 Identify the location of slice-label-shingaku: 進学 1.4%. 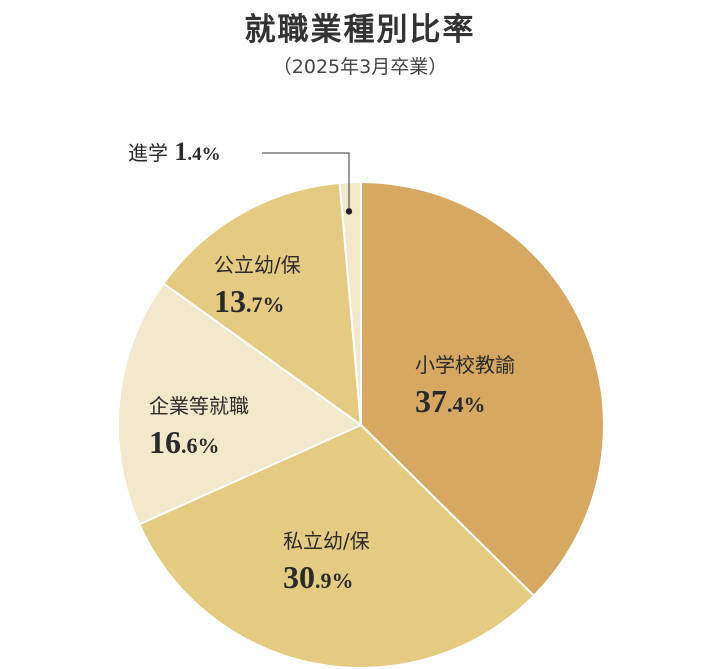
(174, 151).